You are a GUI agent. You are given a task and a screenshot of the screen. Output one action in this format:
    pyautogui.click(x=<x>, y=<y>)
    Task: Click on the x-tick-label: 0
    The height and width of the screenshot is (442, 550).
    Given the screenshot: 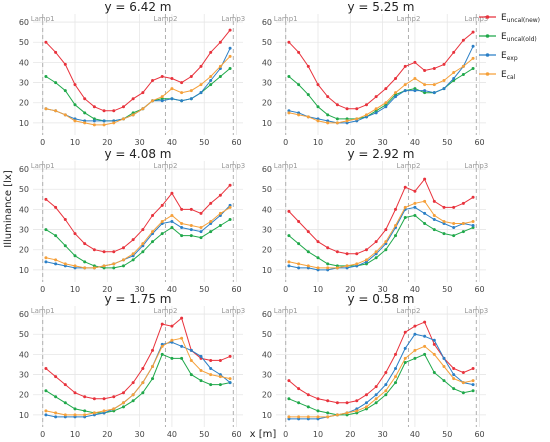 What is the action you would take?
    pyautogui.click(x=285, y=434)
    